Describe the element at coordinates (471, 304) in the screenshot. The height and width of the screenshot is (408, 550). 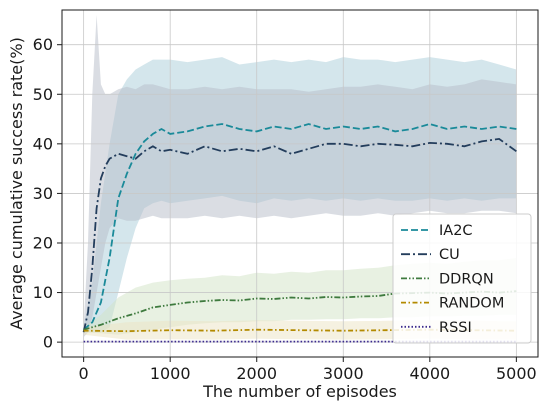
I see `legend-label-random: RANDOM` at that location.